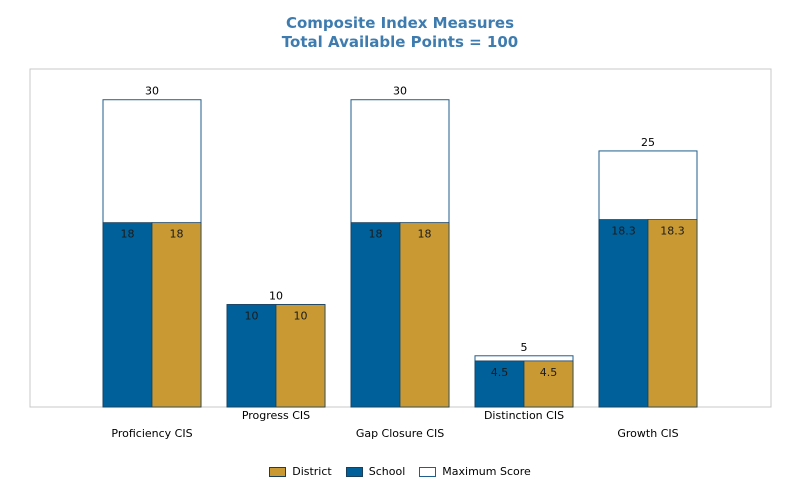 The width and height of the screenshot is (800, 500). What do you see at coordinates (300, 356) in the screenshot?
I see `bar-district-progress-cis` at bounding box center [300, 356].